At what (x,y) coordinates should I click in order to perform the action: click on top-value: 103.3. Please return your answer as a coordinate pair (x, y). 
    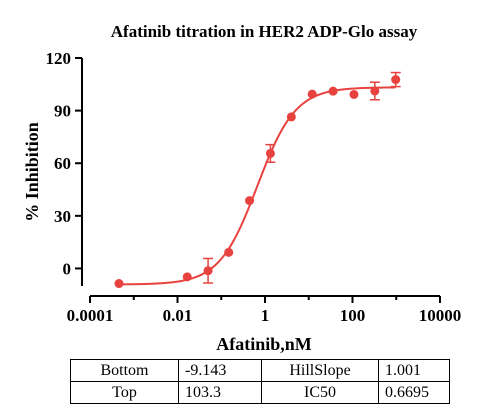
    Looking at the image, I should click on (220, 392).